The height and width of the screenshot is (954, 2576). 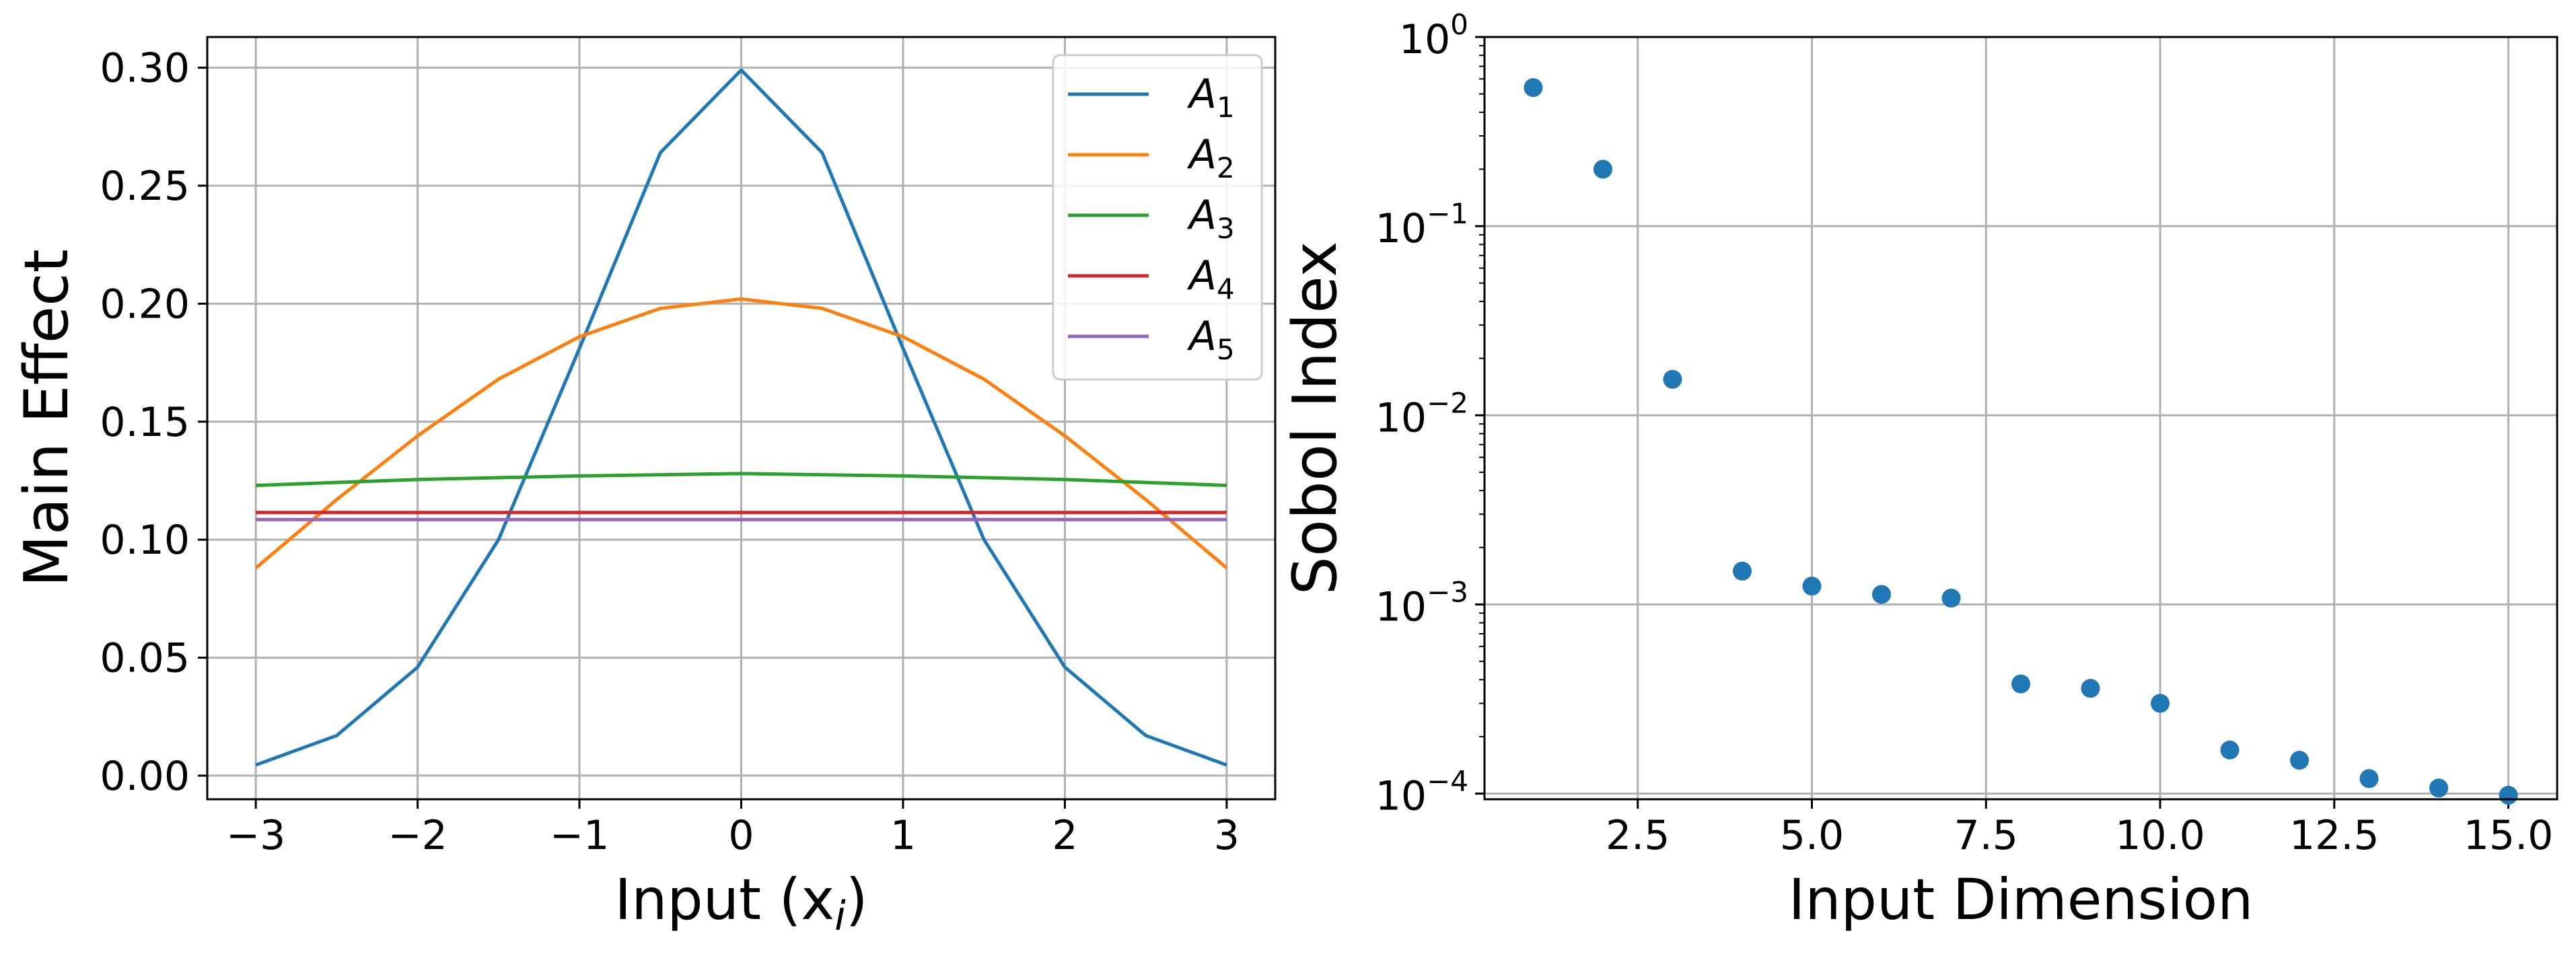 I want to click on y-tick-label: 0.10, so click(x=145, y=540).